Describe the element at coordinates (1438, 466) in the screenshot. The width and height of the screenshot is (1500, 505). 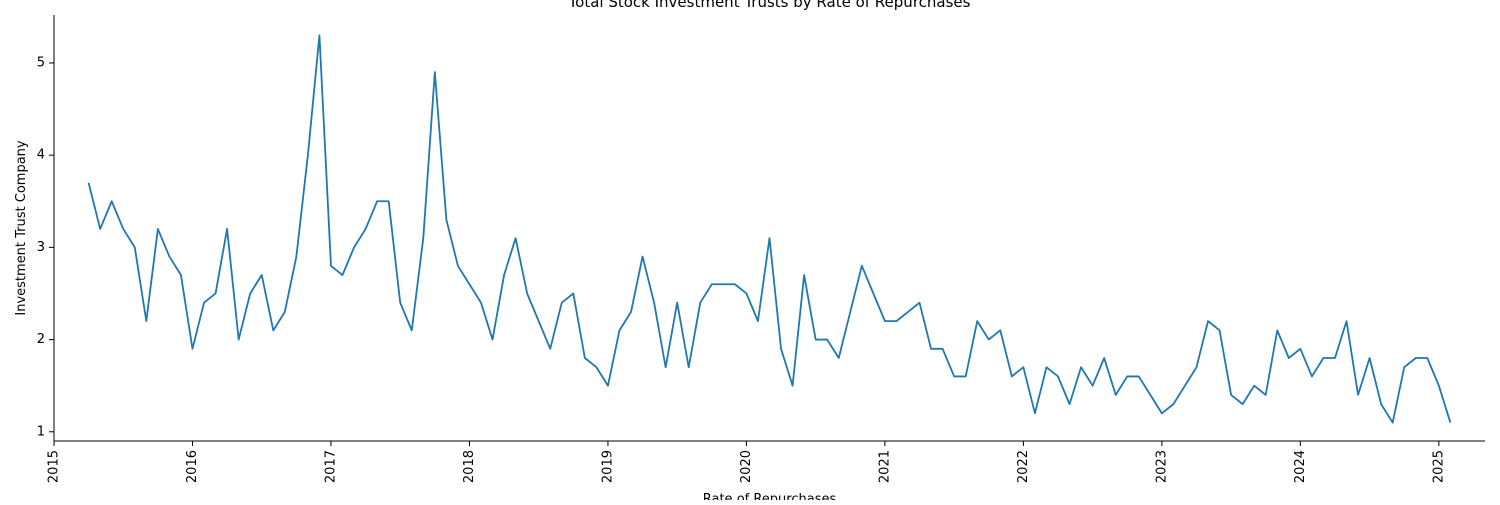
I see `x-tick-label: 2025` at that location.